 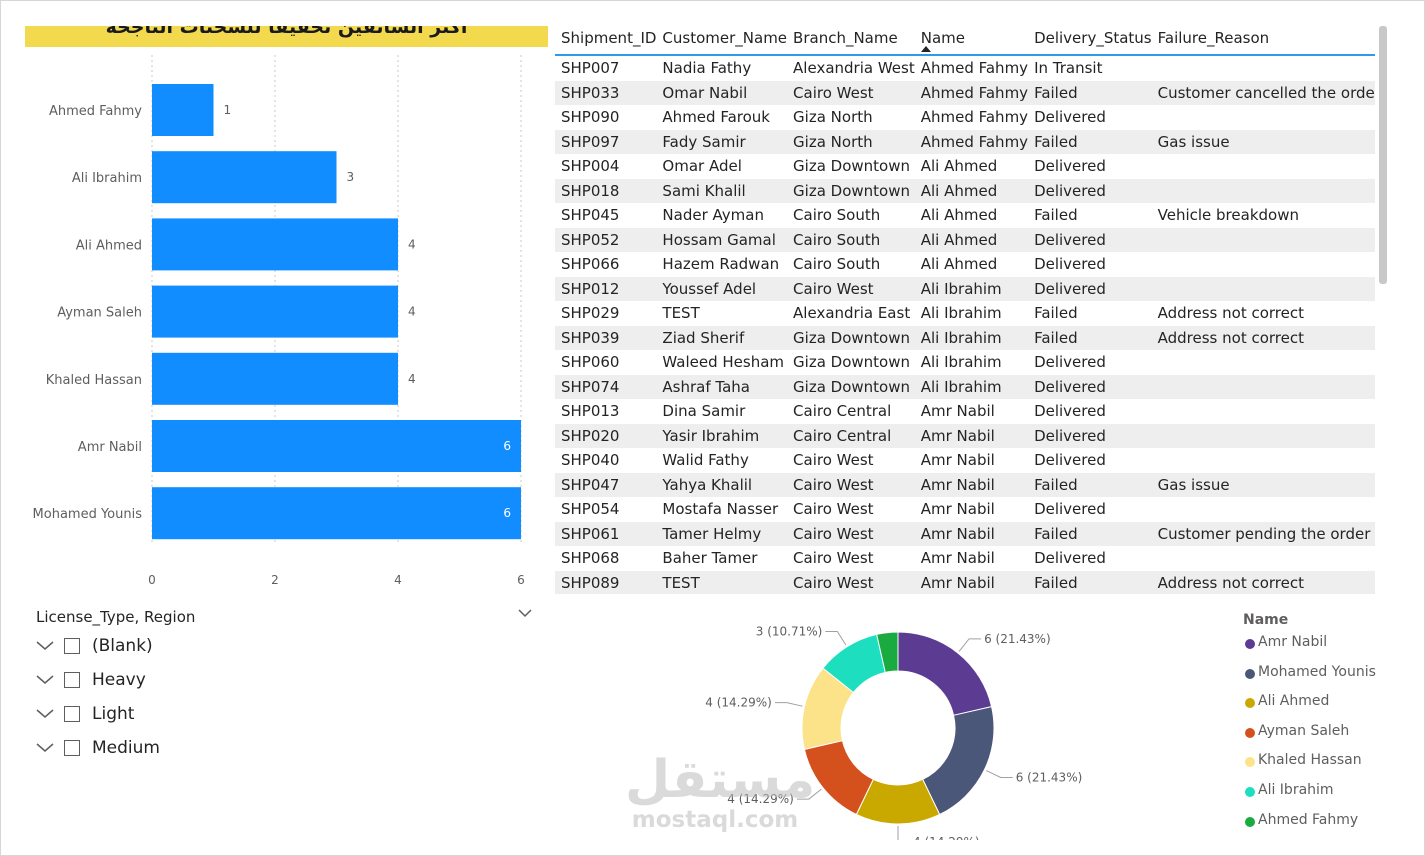 What do you see at coordinates (1296, 790) in the screenshot?
I see `legend-label: Ali Ibrahim` at bounding box center [1296, 790].